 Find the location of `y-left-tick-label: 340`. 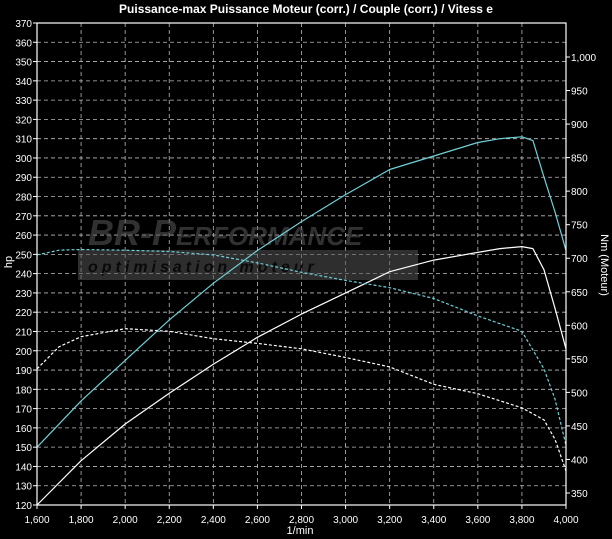

y-left-tick-label: 340 is located at coordinates (23, 82).